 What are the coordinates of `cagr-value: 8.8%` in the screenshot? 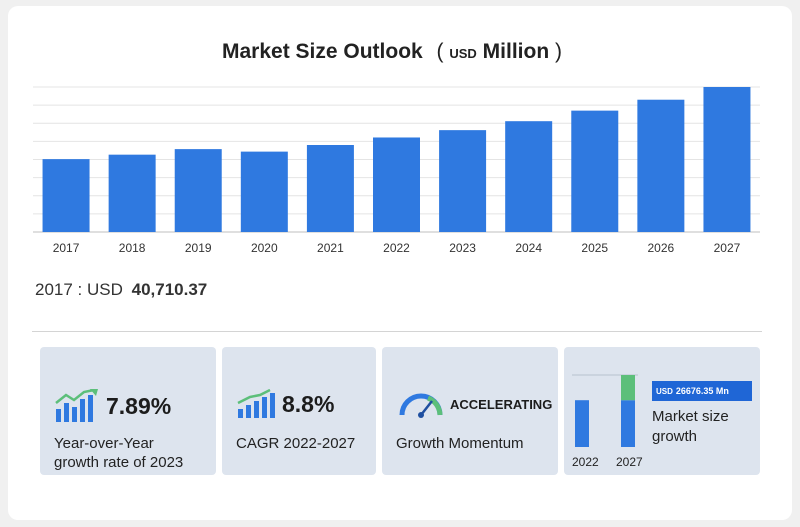 It's located at (308, 403).